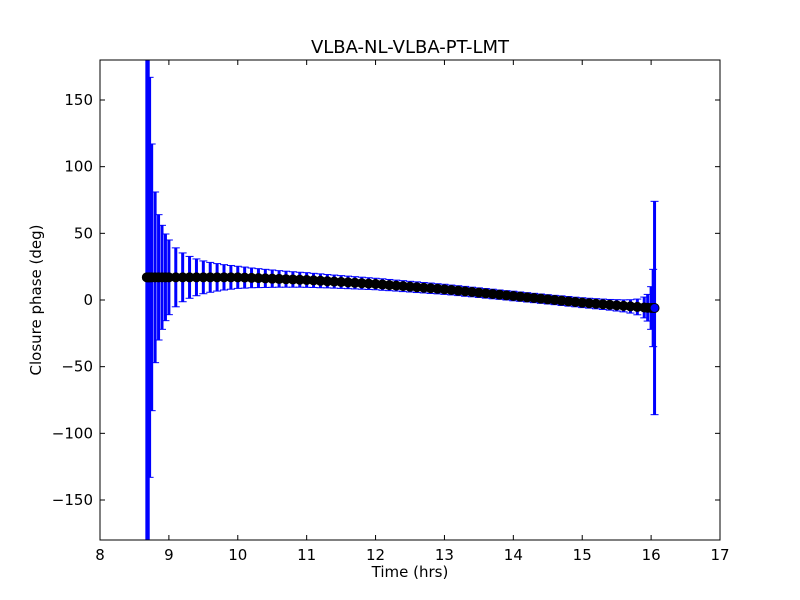 The height and width of the screenshot is (600, 800). I want to click on y-tick-label: 100, so click(78, 167).